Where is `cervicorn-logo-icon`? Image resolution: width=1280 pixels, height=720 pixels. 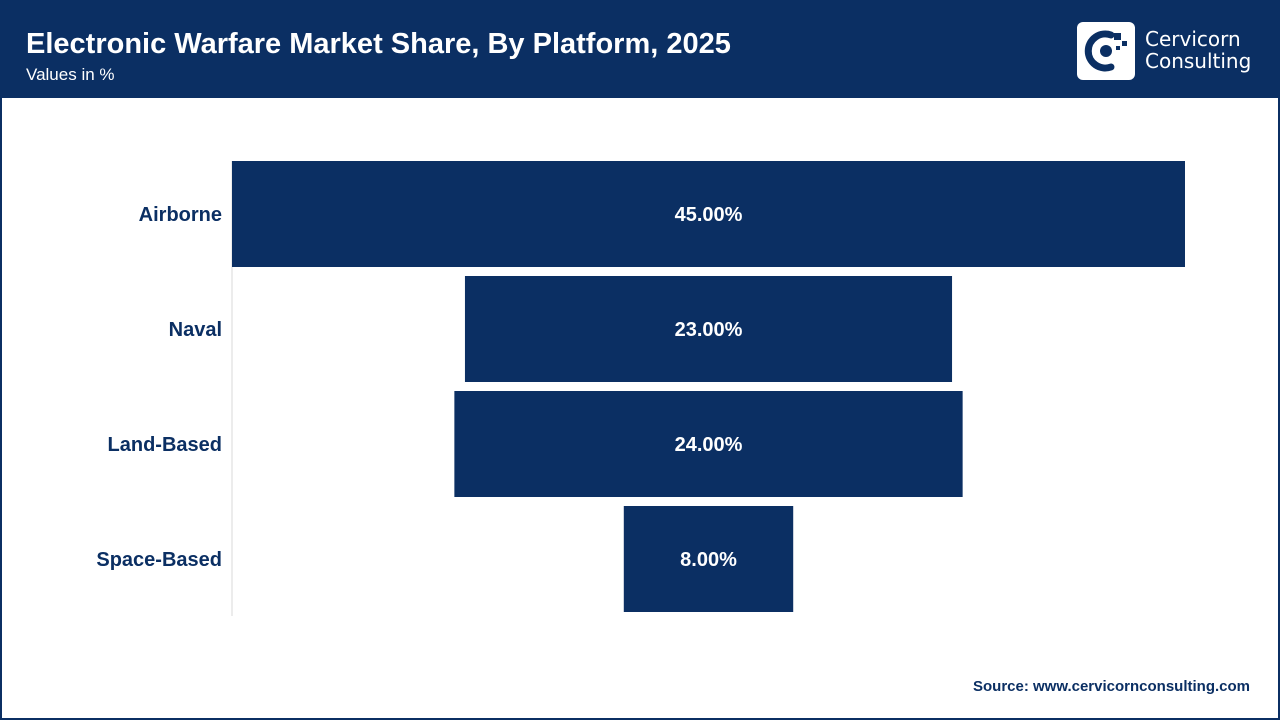 cervicorn-logo-icon is located at coordinates (1106, 51).